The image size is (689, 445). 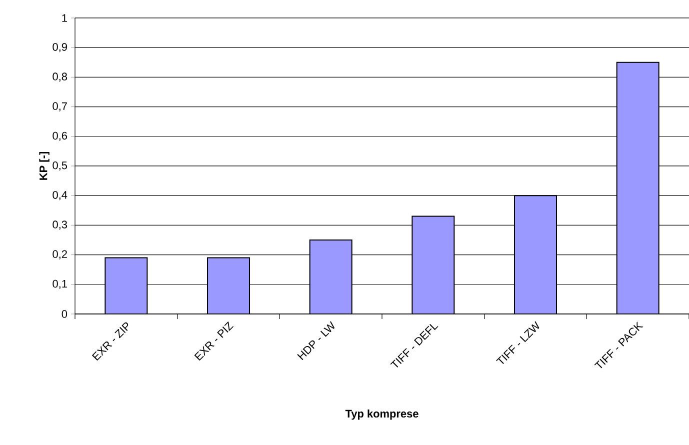 I want to click on y-tick-label: 0,3, so click(x=60, y=225).